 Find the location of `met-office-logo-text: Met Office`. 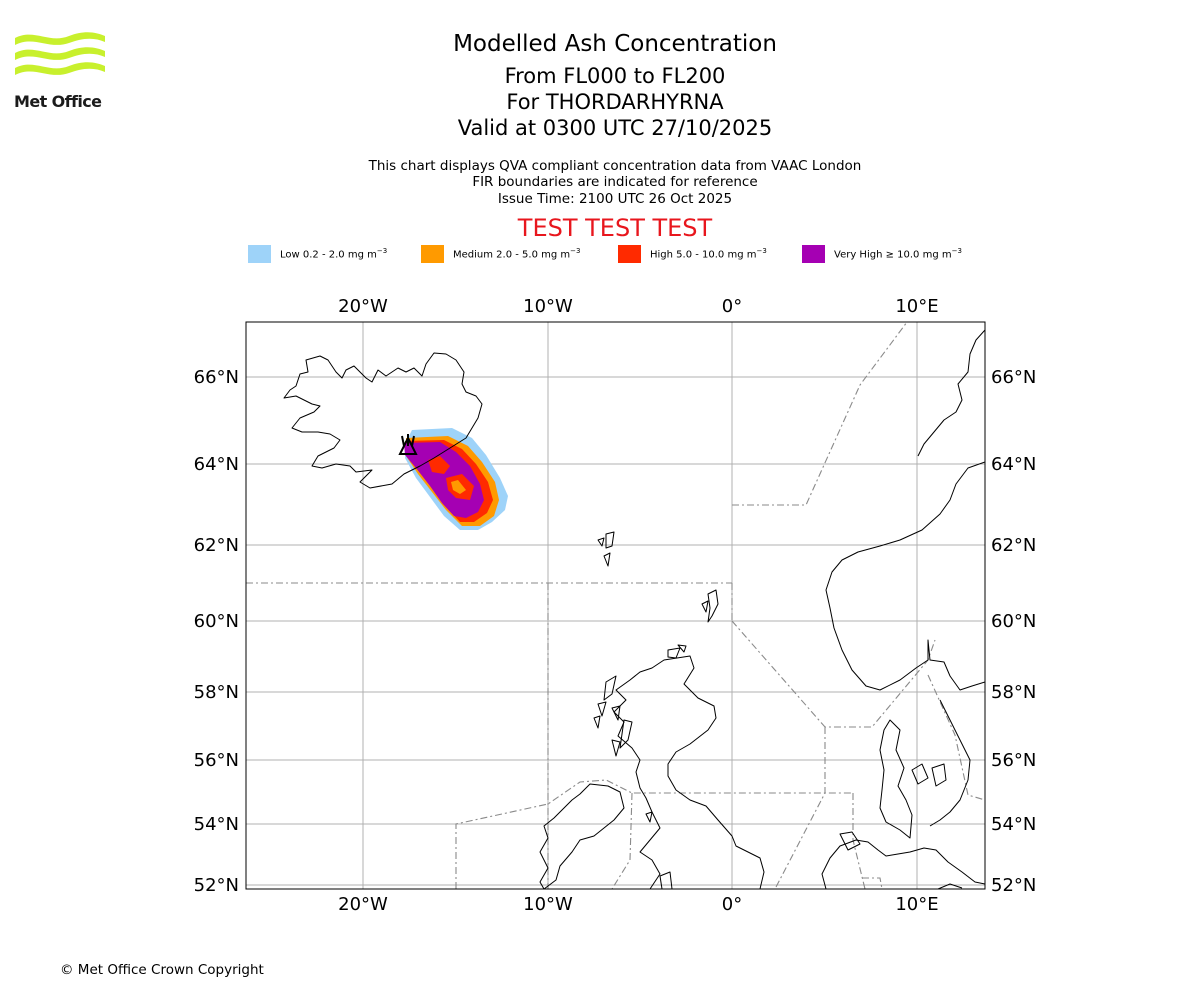

met-office-logo-text: Met Office is located at coordinates (58, 101).